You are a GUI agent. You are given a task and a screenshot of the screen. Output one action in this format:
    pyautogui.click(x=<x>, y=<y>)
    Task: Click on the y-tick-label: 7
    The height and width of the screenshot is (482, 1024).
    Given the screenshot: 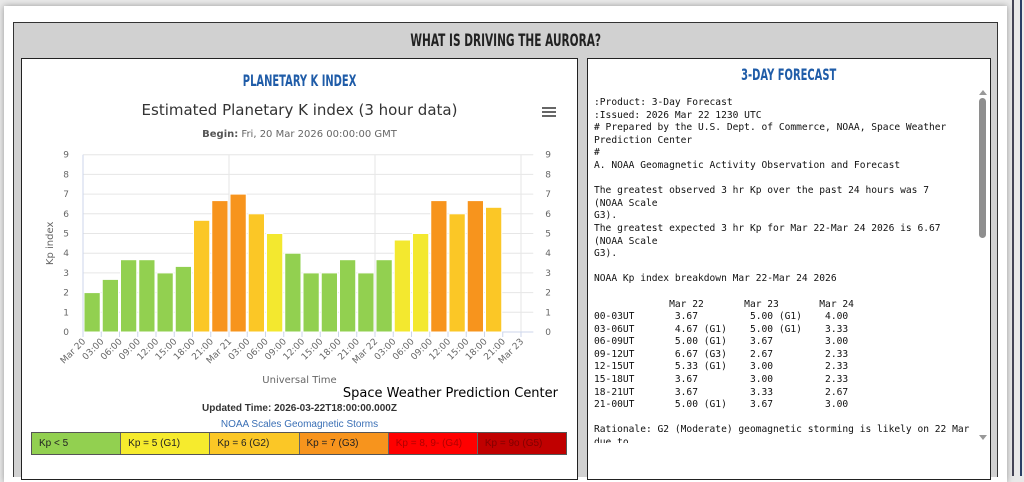 What is the action you would take?
    pyautogui.click(x=66, y=195)
    